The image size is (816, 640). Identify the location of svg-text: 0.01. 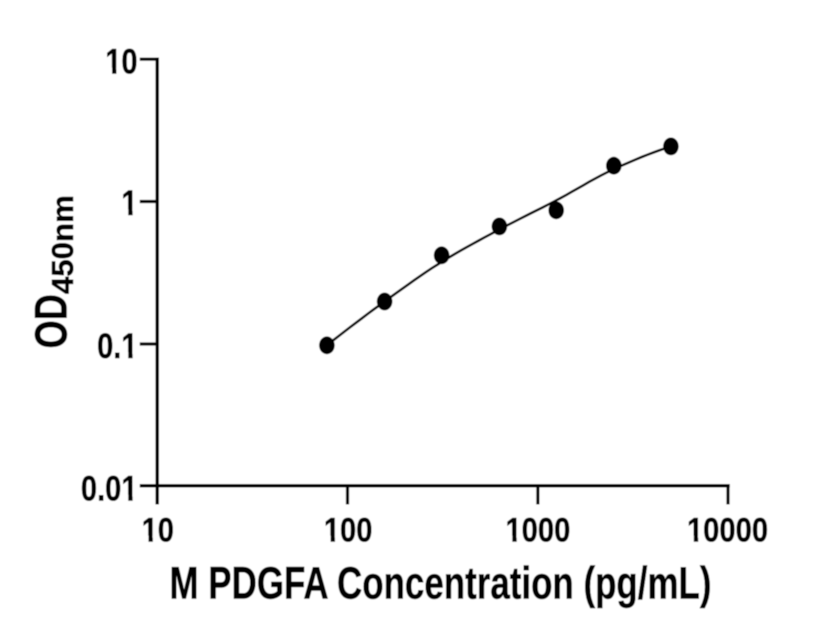
(109, 488).